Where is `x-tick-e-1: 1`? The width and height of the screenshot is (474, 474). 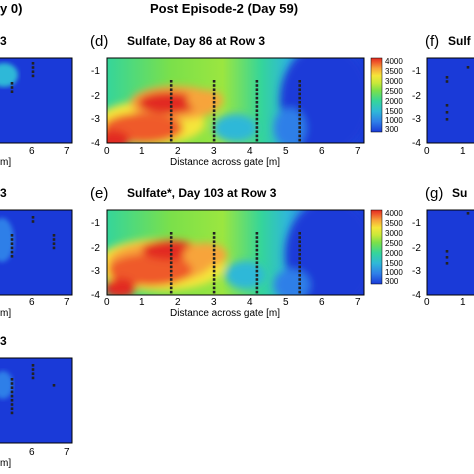 x-tick-e-1: 1 is located at coordinates (142, 302).